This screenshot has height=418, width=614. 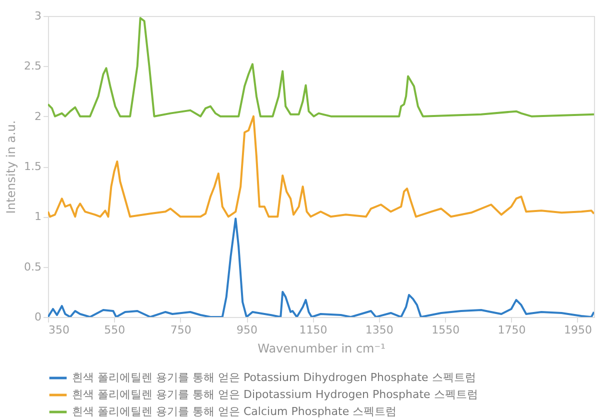 What do you see at coordinates (446, 330) in the screenshot?
I see `x-tick-label: 1550` at bounding box center [446, 330].